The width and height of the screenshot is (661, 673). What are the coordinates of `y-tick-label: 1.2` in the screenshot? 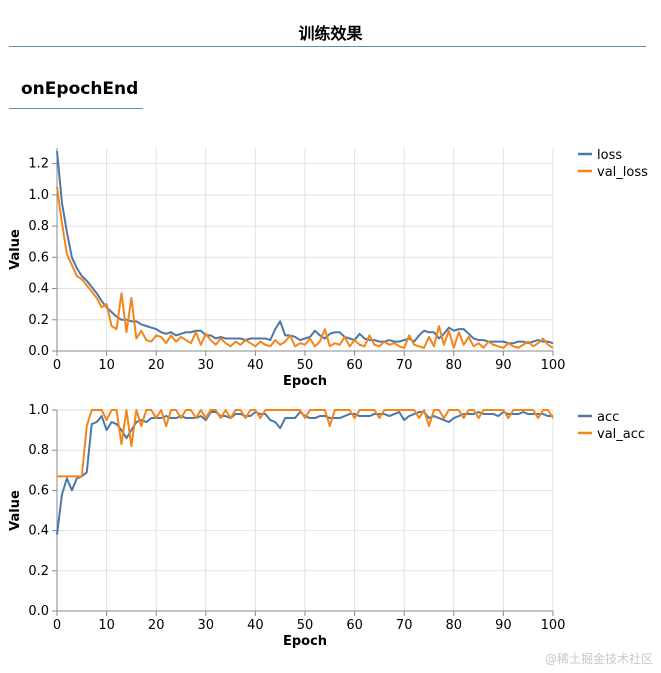 It's located at (38, 164).